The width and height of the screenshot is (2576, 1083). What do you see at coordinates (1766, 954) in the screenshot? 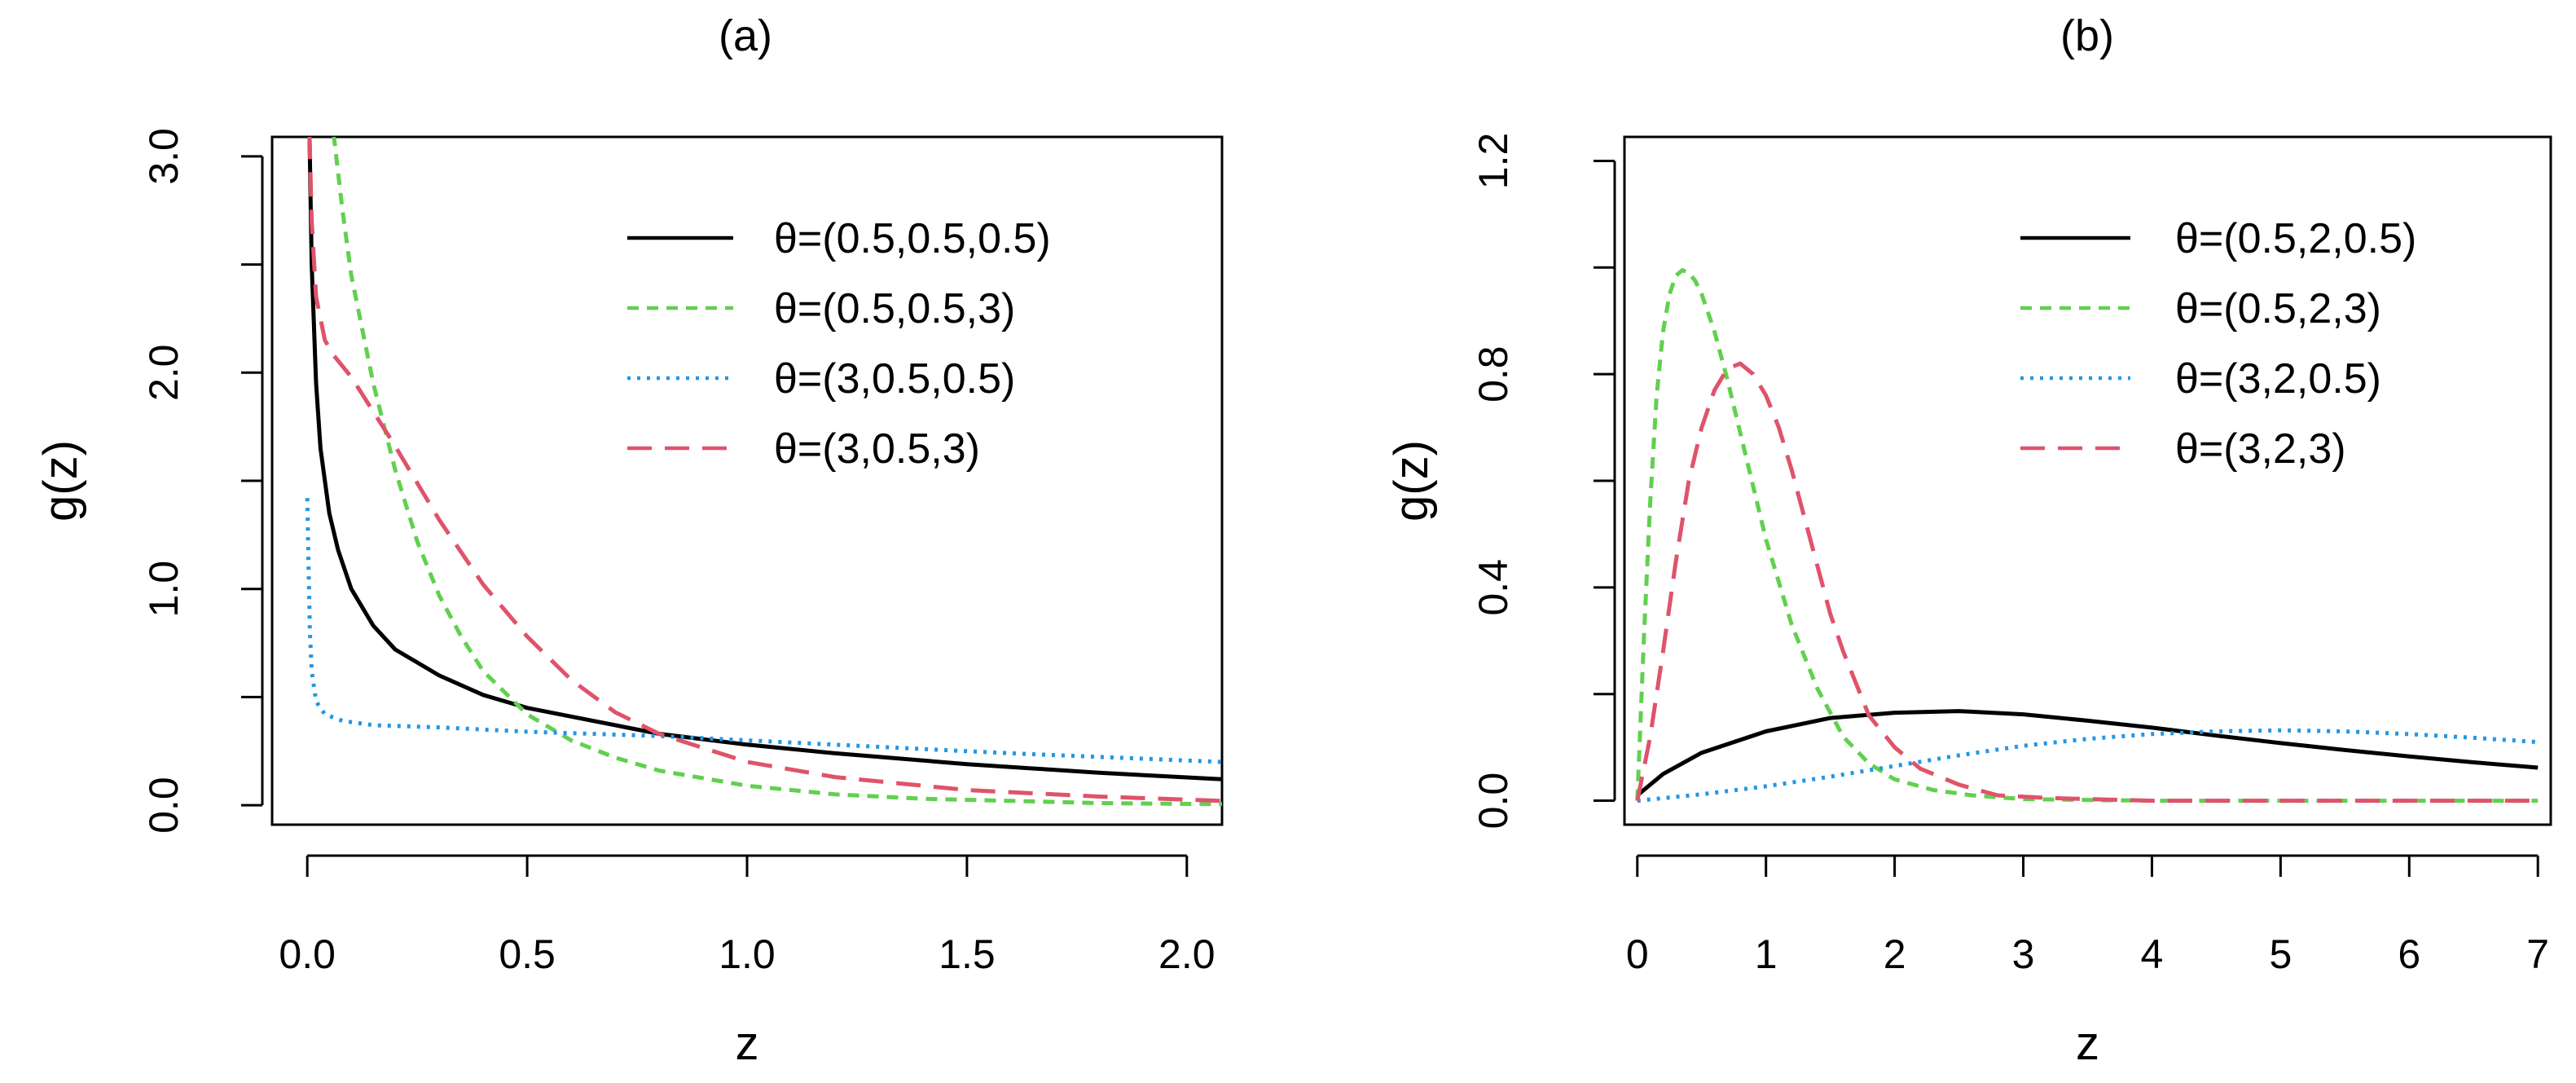
I see `x-tick-label: 1` at bounding box center [1766, 954].